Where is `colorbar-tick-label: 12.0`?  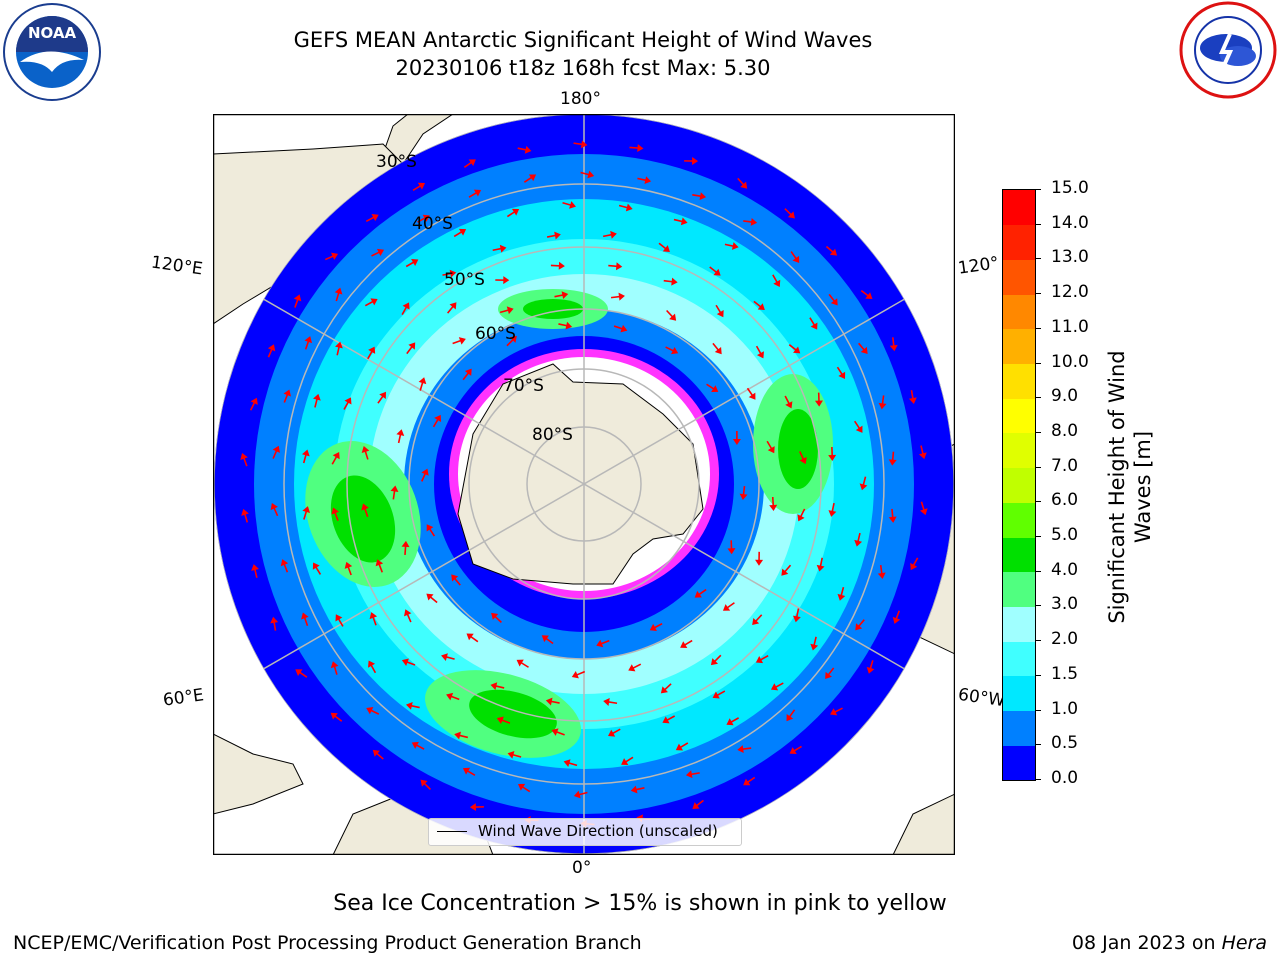
colorbar-tick-label: 12.0 is located at coordinates (1070, 292).